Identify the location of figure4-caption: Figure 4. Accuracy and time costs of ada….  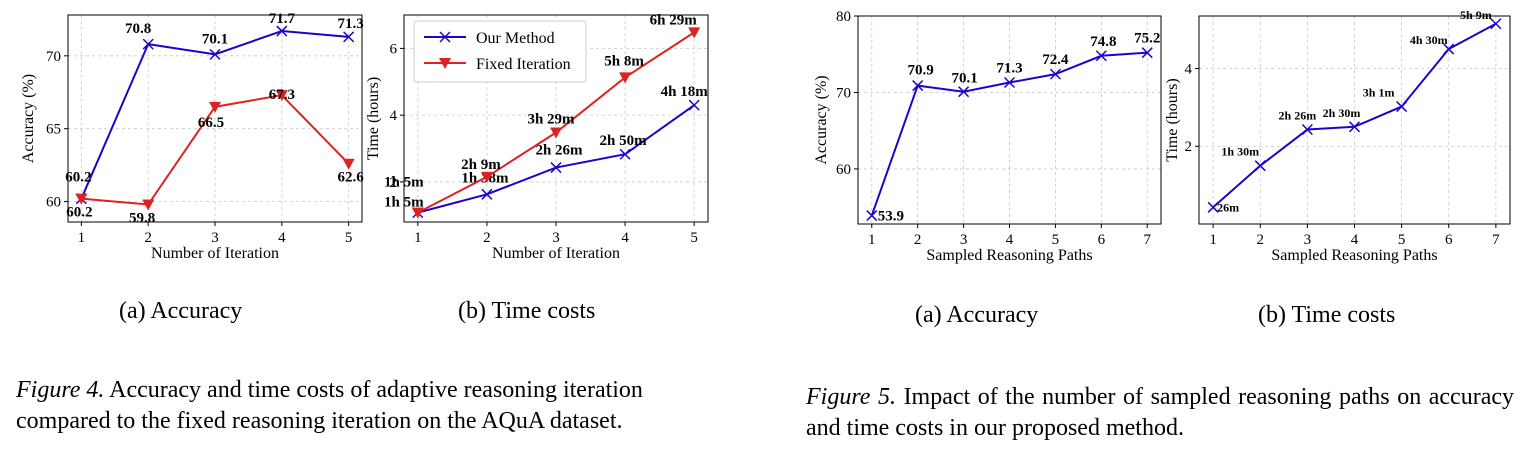
(376, 406).